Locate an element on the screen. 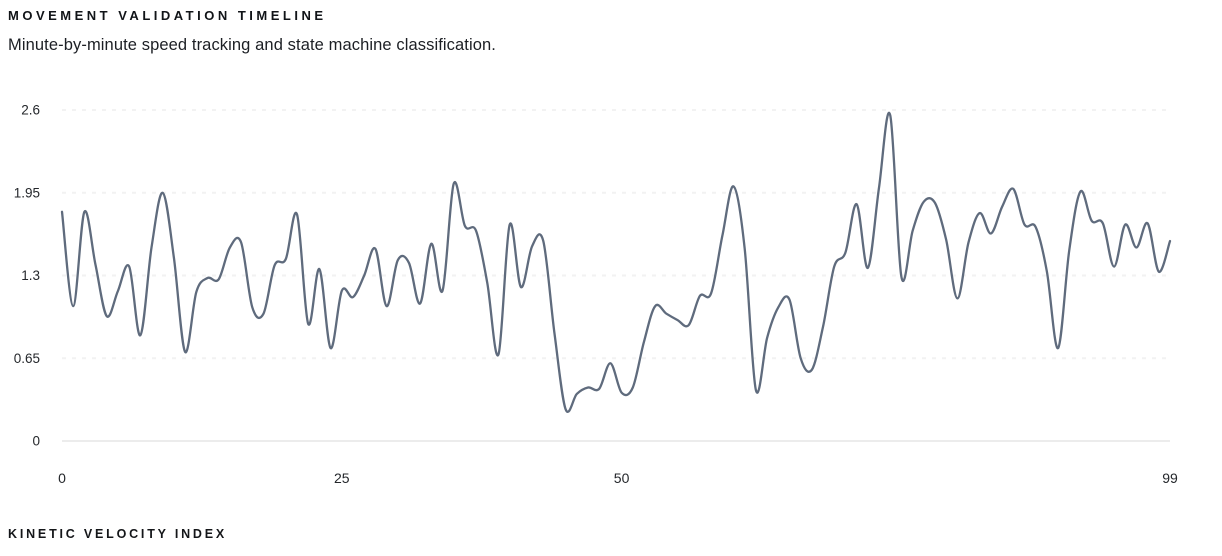  x-tick-label: 25 is located at coordinates (342, 478).